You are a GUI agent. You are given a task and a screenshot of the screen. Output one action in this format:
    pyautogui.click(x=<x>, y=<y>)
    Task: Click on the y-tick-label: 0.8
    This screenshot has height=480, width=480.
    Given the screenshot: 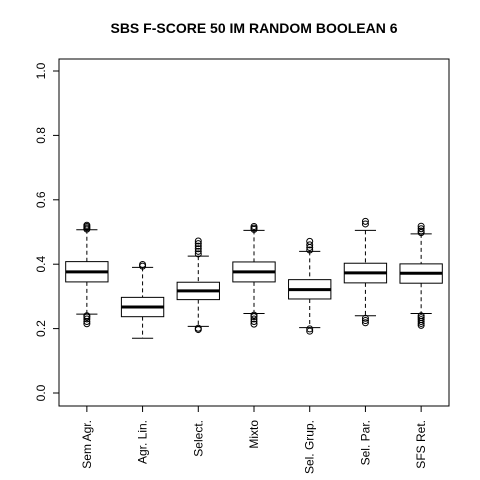 What is the action you would take?
    pyautogui.click(x=41, y=135)
    